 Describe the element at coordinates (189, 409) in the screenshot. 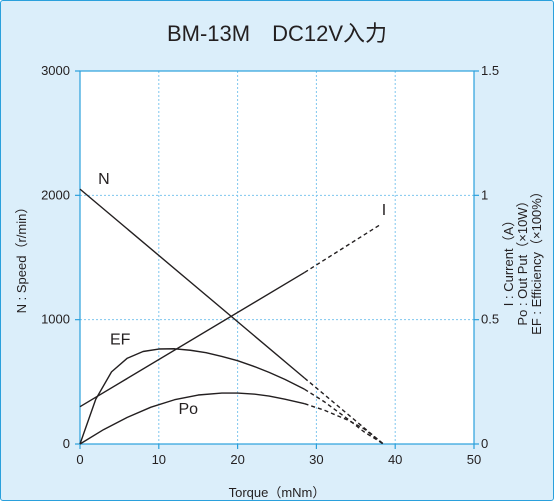

I see `series-label-po: Po` at that location.